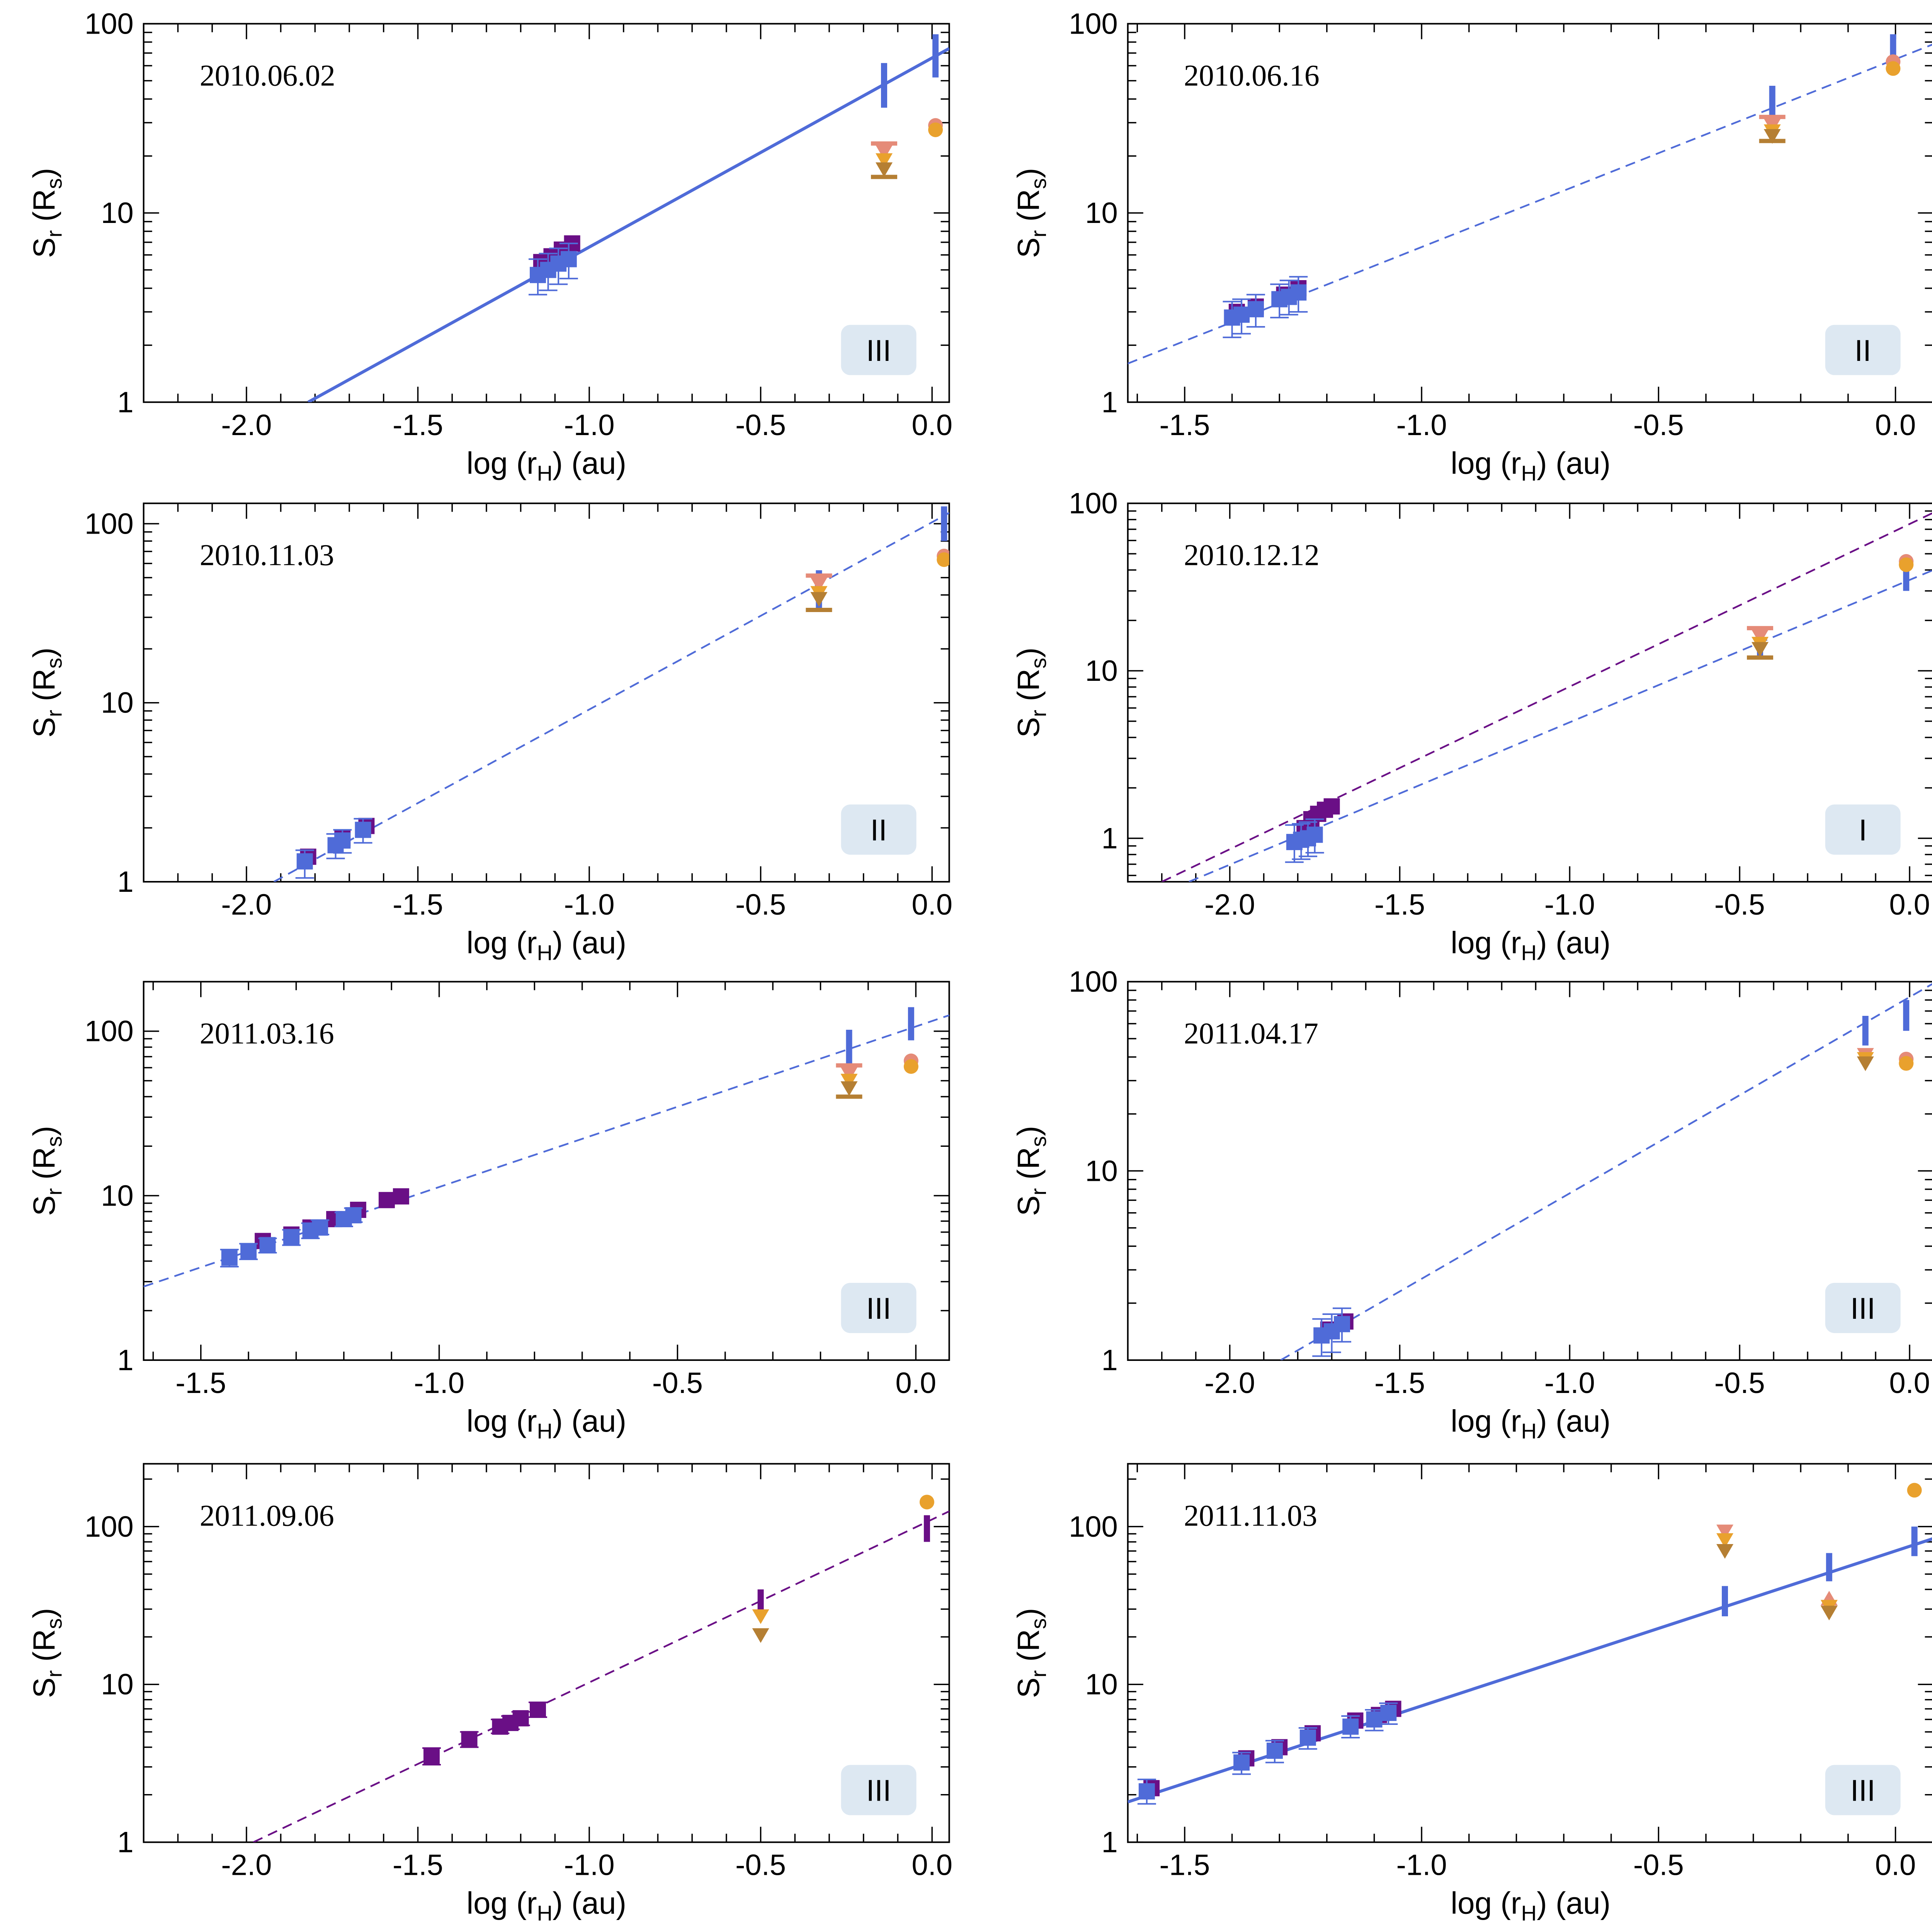 The width and height of the screenshot is (1932, 1932). What do you see at coordinates (267, 1515) in the screenshot?
I see `panel-date-label: 2011.09.06` at bounding box center [267, 1515].